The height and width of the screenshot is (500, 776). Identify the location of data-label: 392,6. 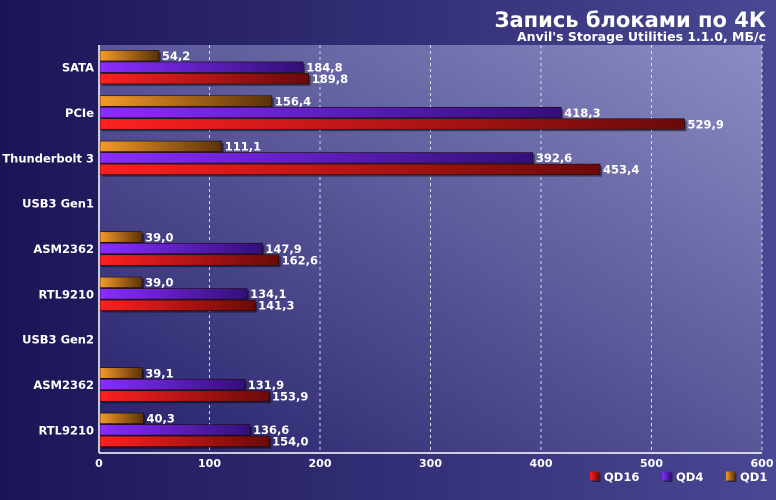
(554, 158).